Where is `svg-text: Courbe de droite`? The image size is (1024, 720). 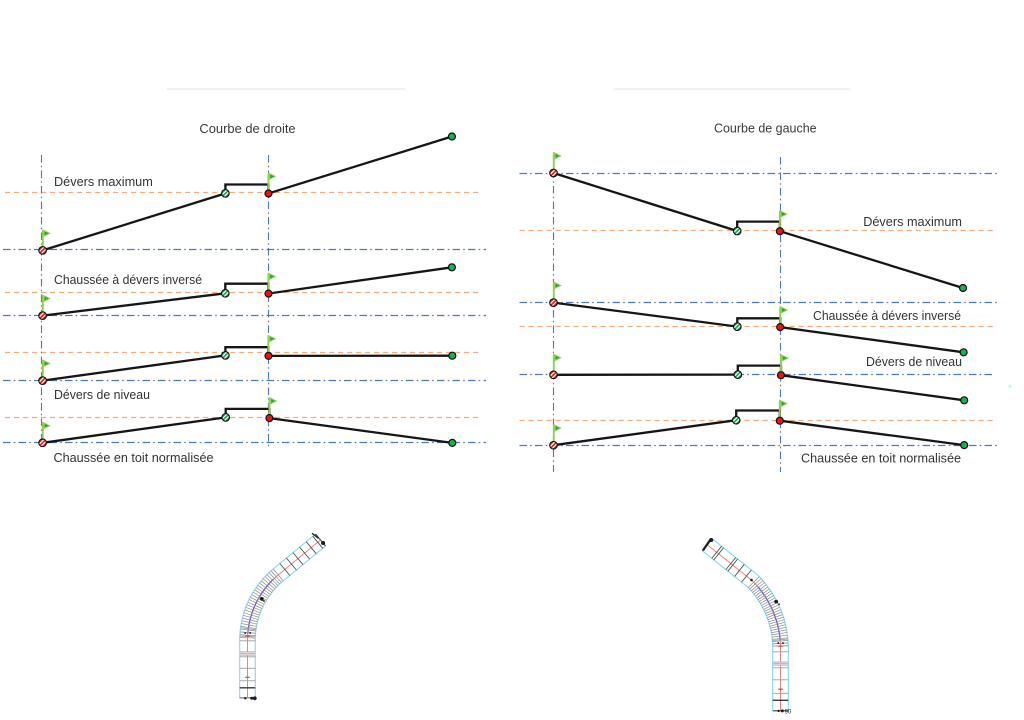
svg-text: Courbe de droite is located at coordinates (247, 128).